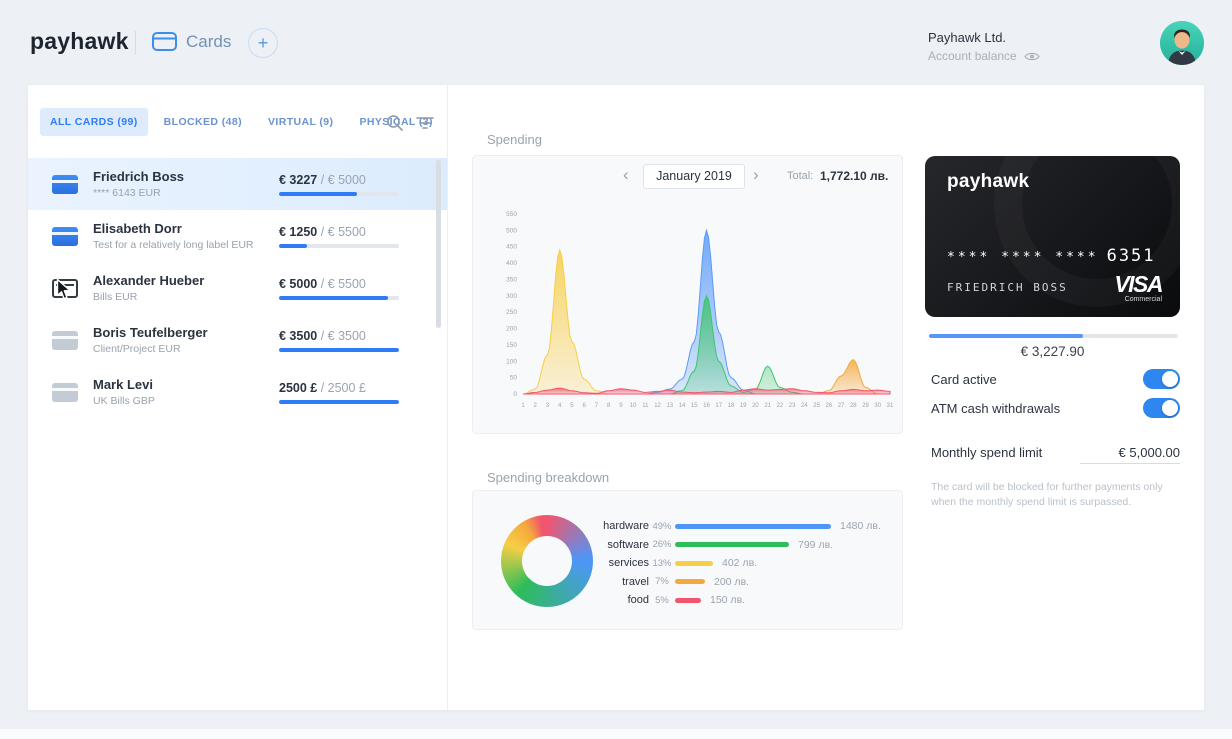  Describe the element at coordinates (536, 406) in the screenshot. I see `svg-text: 2` at that location.